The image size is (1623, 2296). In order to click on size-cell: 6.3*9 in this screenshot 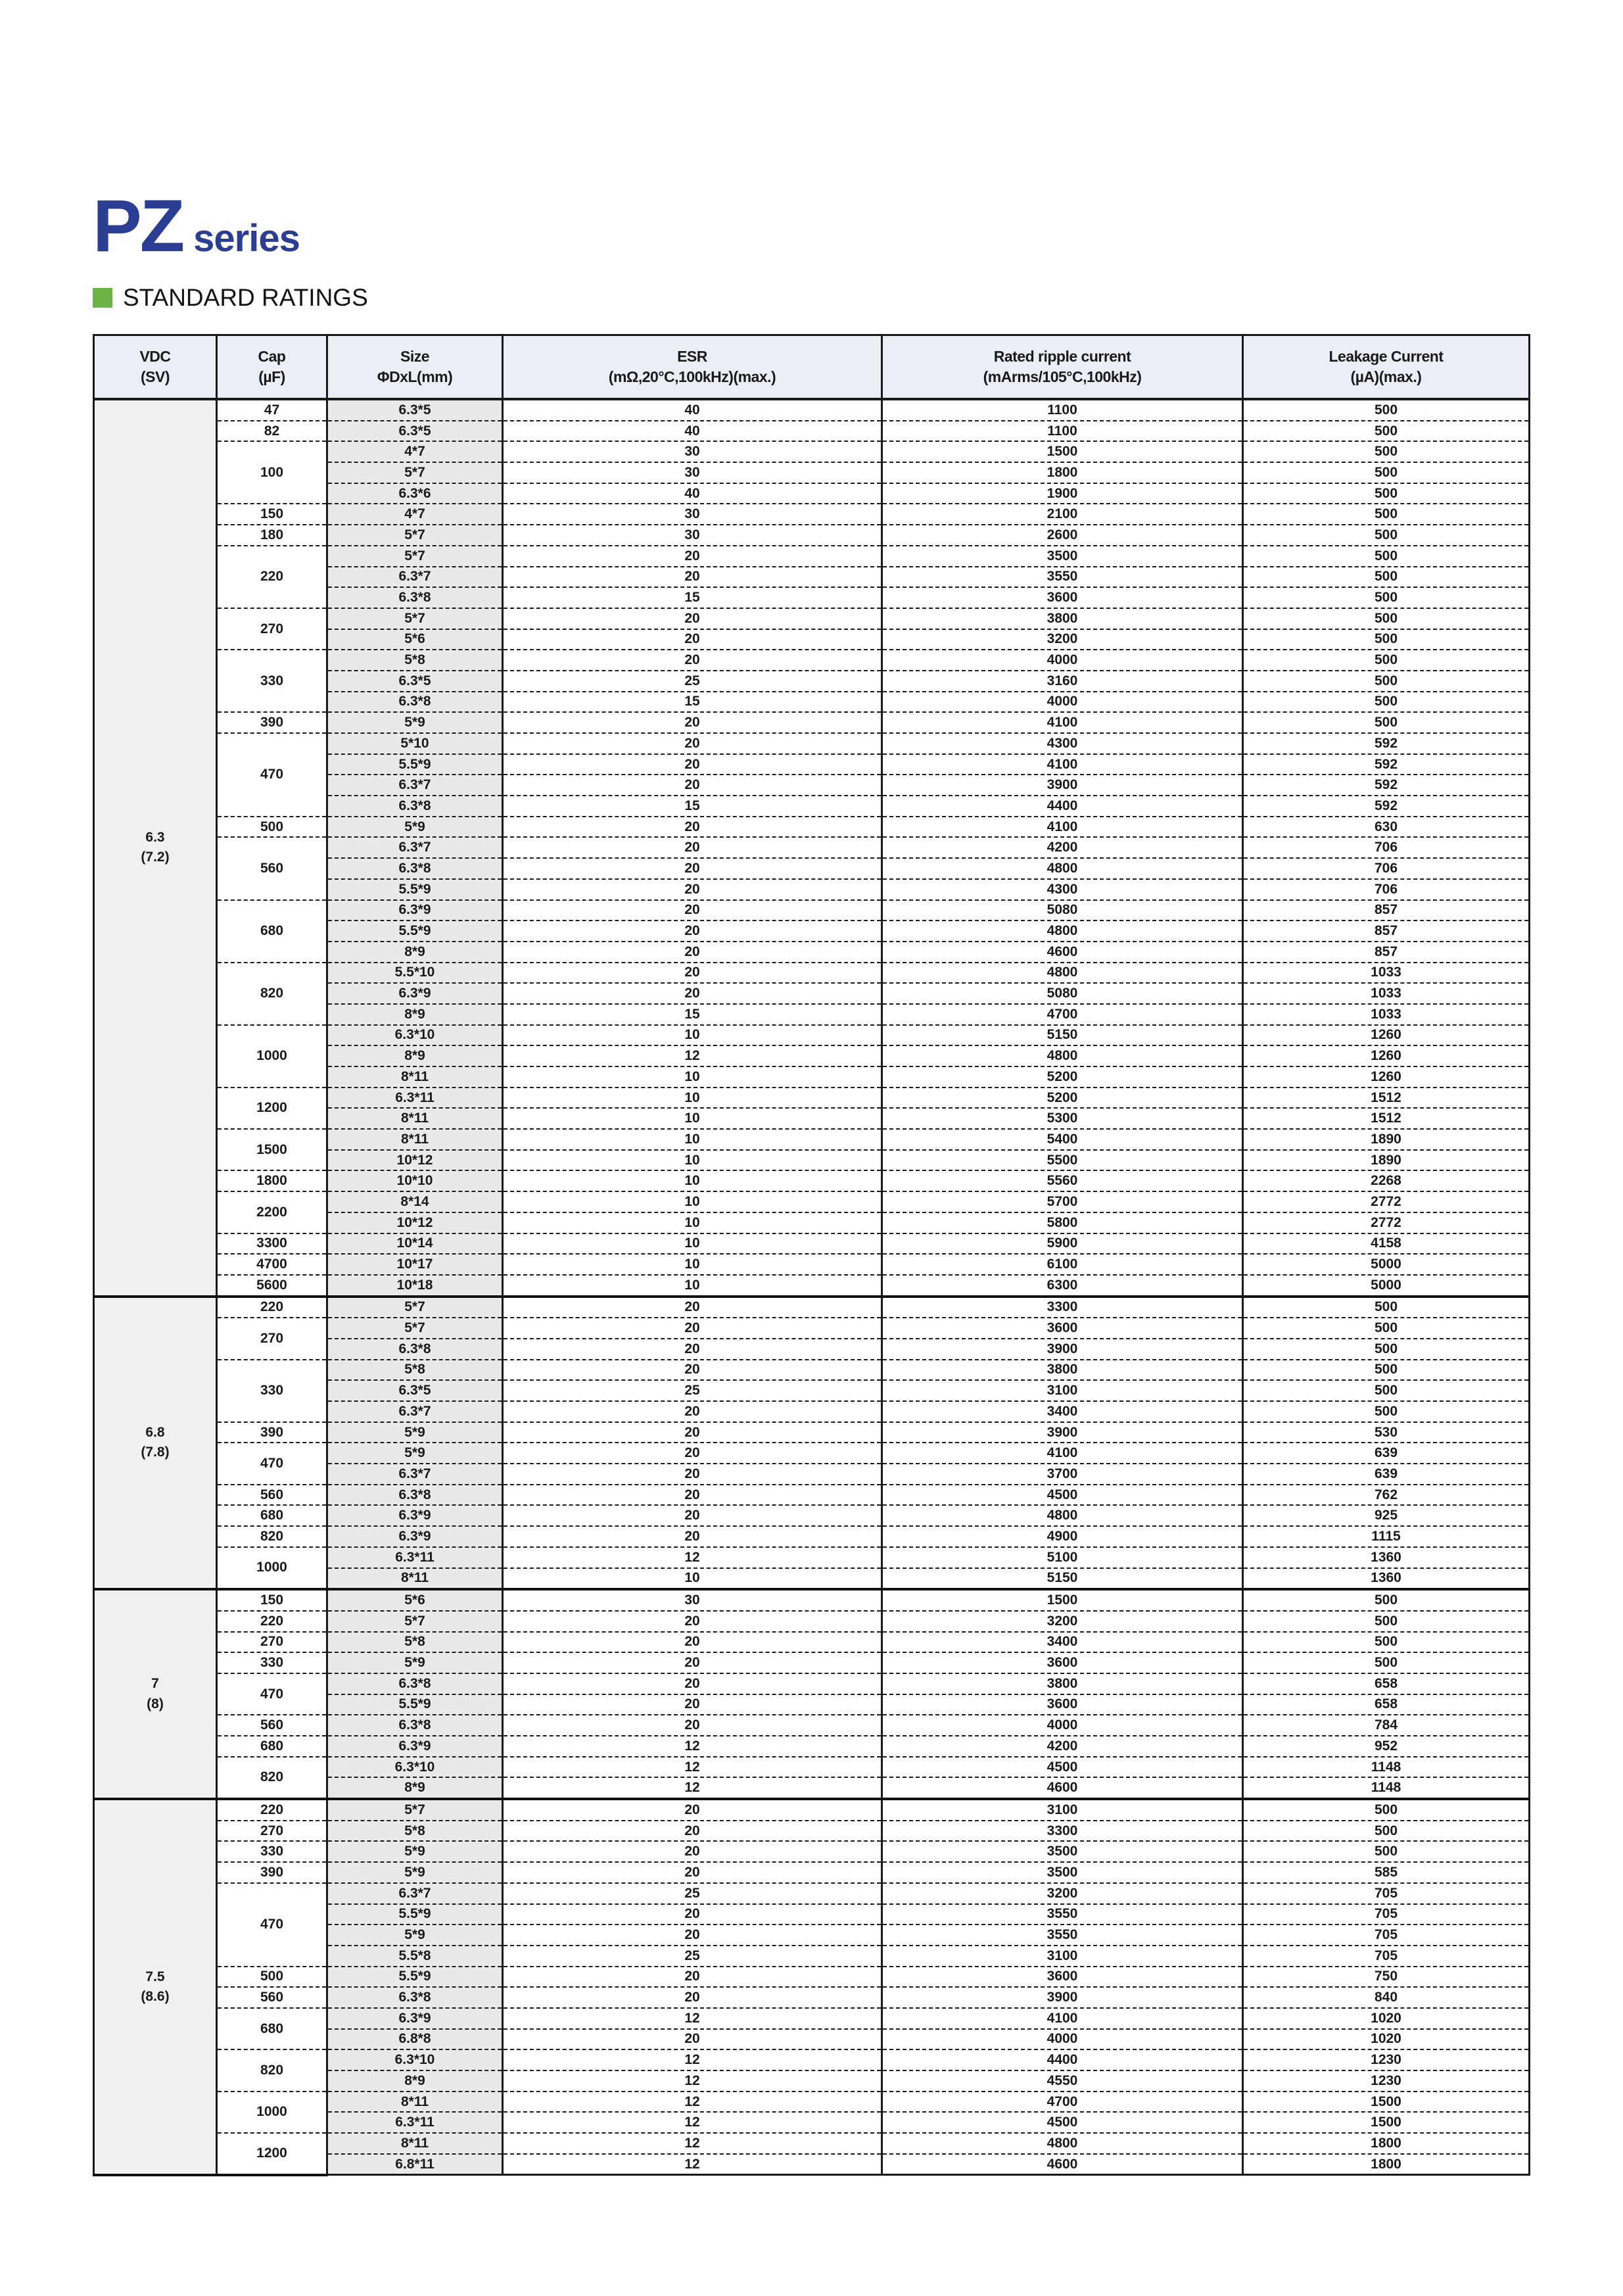, I will do `click(415, 2018)`.